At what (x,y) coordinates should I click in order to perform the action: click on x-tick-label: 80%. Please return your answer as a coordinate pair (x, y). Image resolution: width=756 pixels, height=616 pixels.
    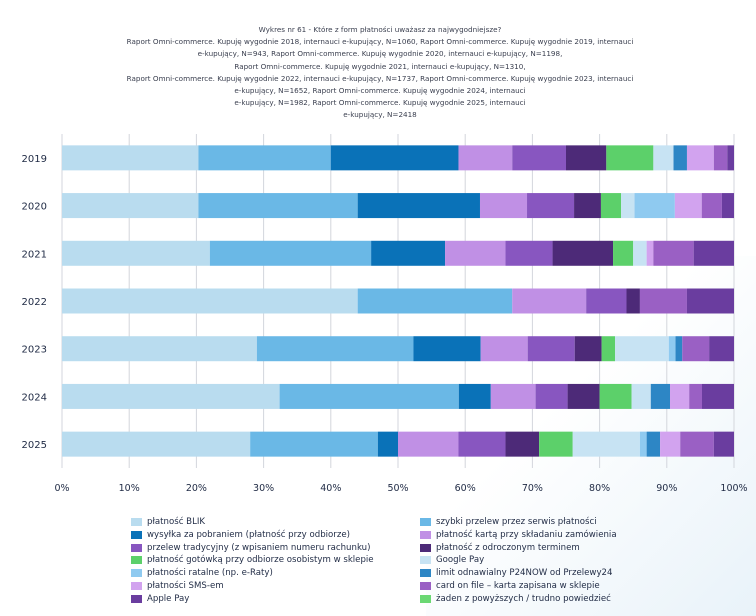
    Looking at the image, I should click on (599, 488).